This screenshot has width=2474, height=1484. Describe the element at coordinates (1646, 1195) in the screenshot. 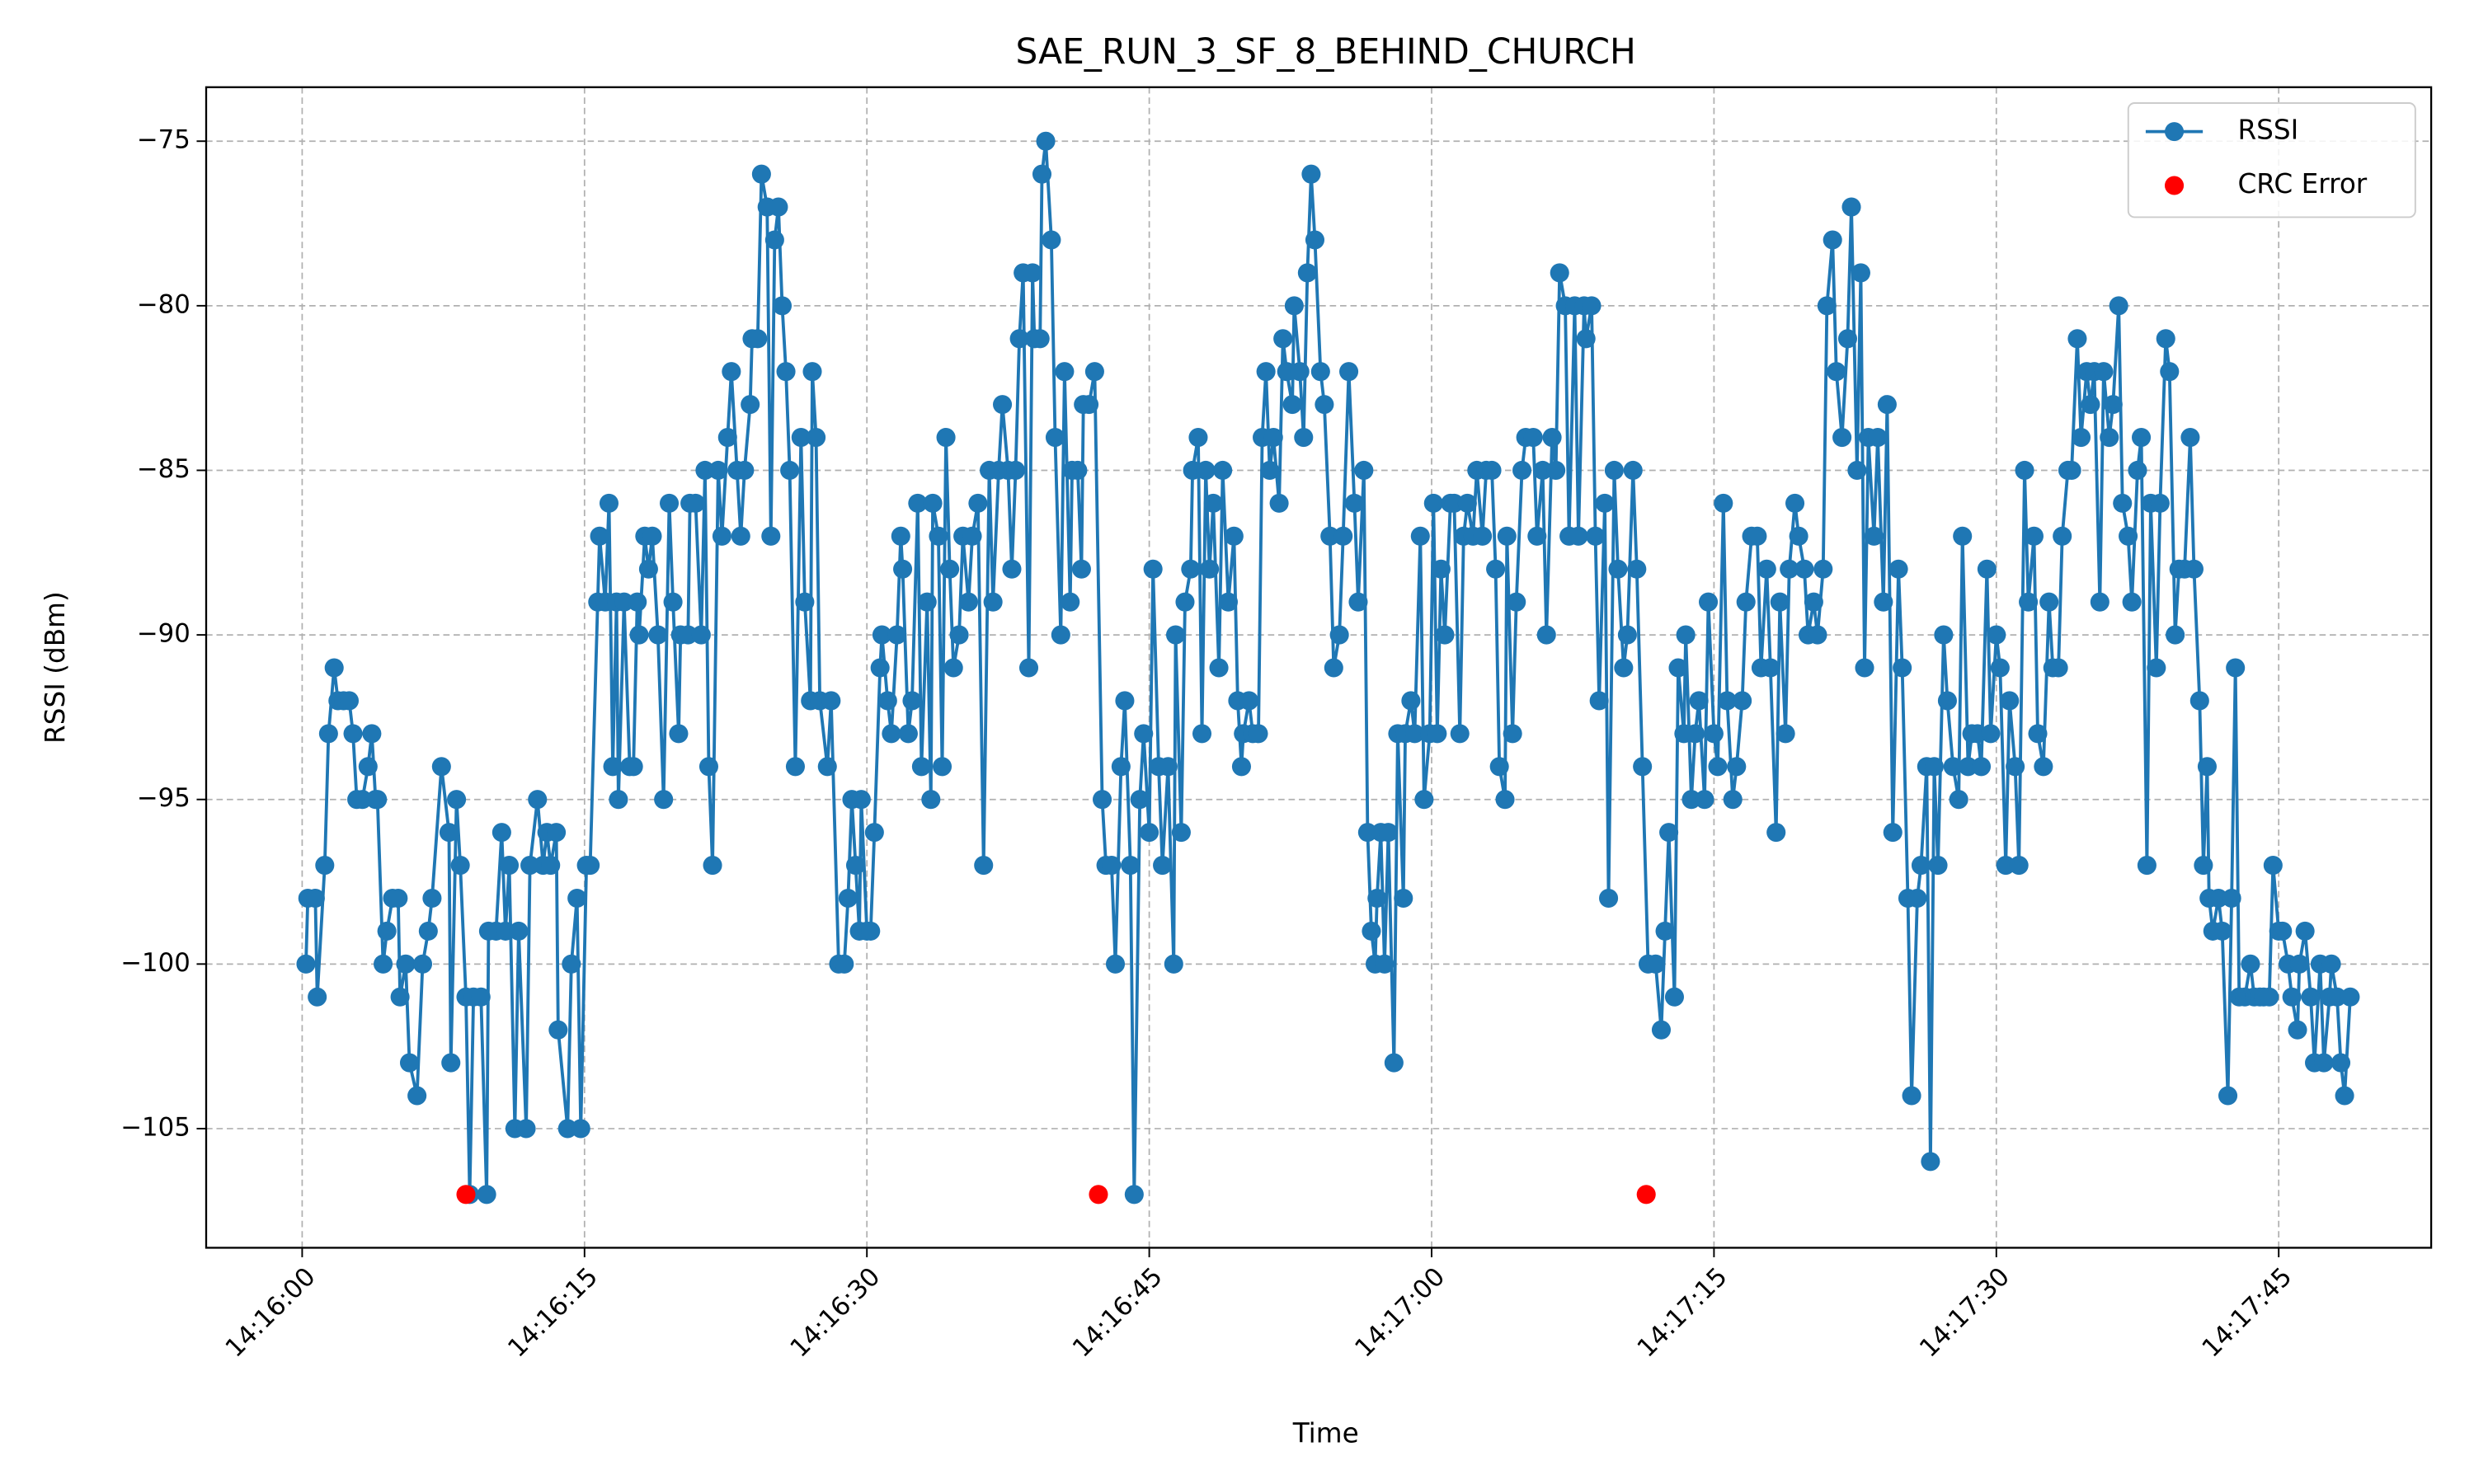

I see `scatter-point` at that location.